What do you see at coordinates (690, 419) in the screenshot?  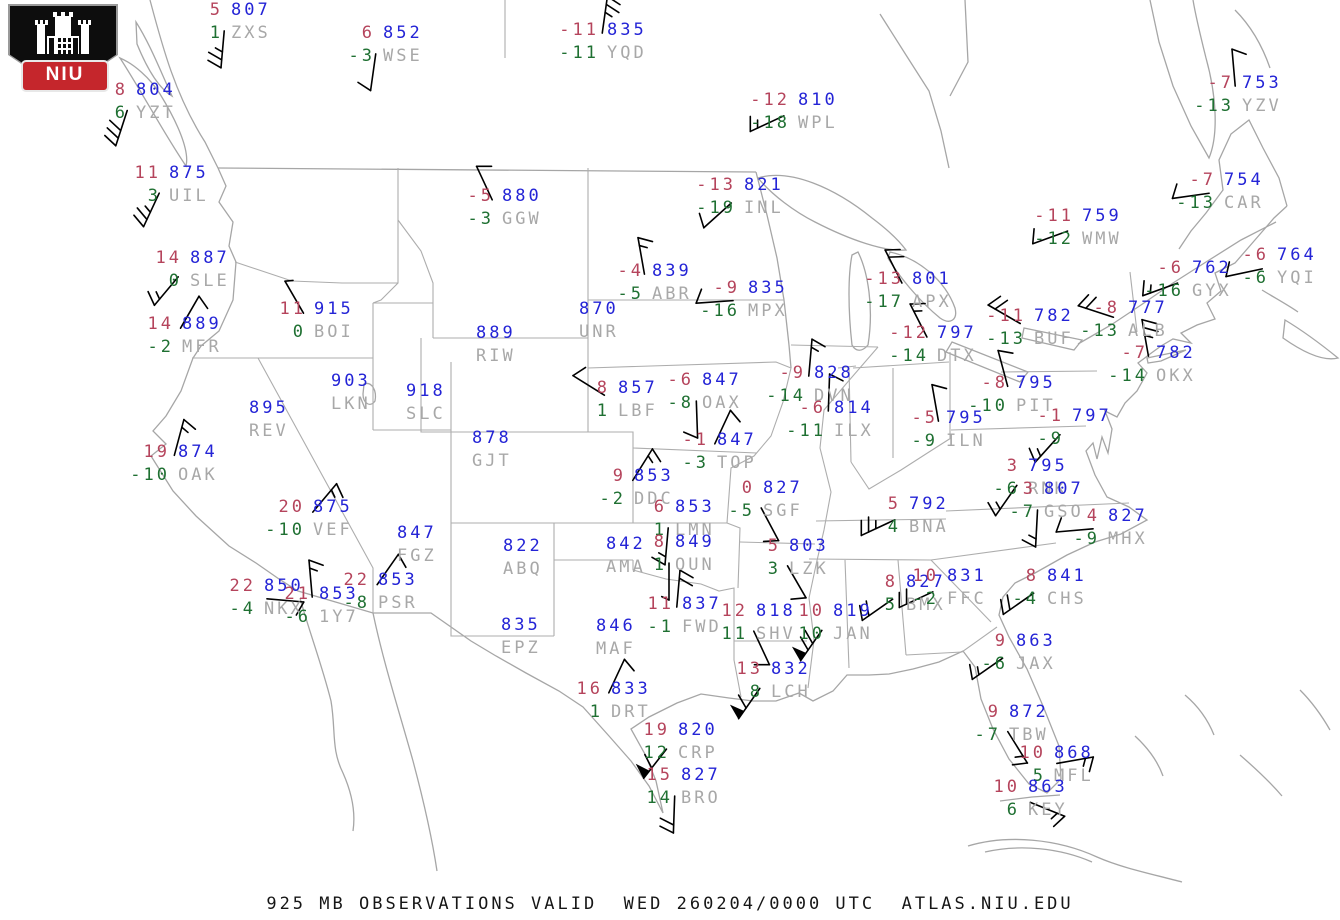 I see `wind-barb-oax` at bounding box center [690, 419].